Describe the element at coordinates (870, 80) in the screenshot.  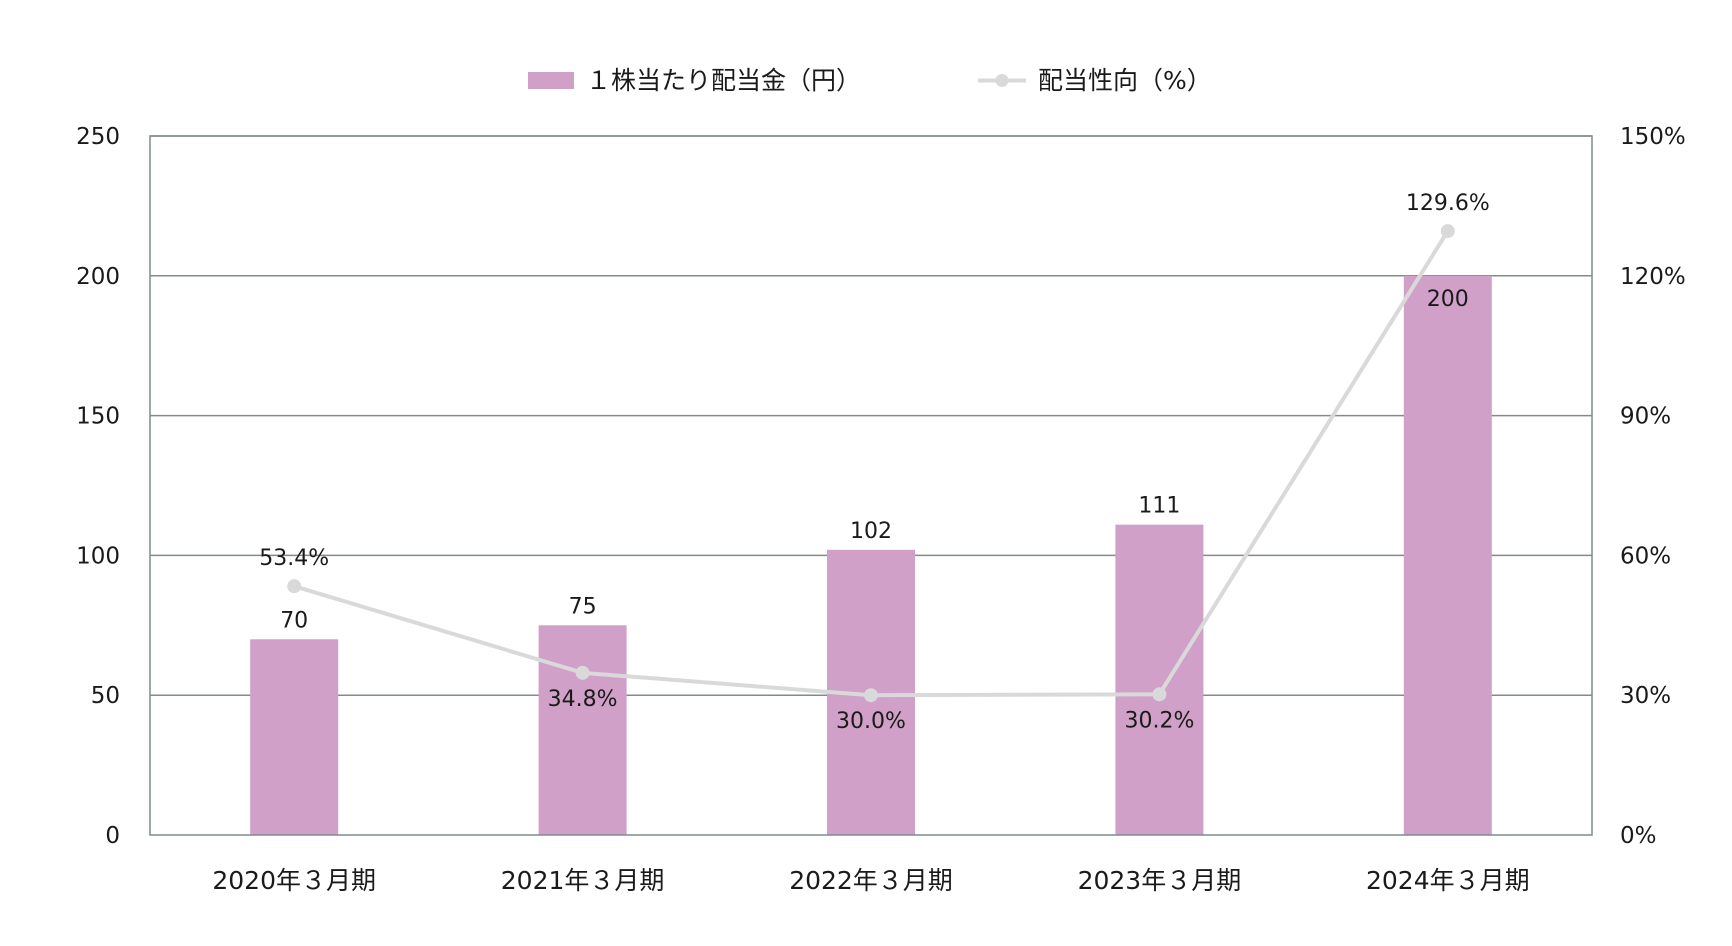
I see `legend: １株当たり配当金（円） 配当性向（%）` at that location.